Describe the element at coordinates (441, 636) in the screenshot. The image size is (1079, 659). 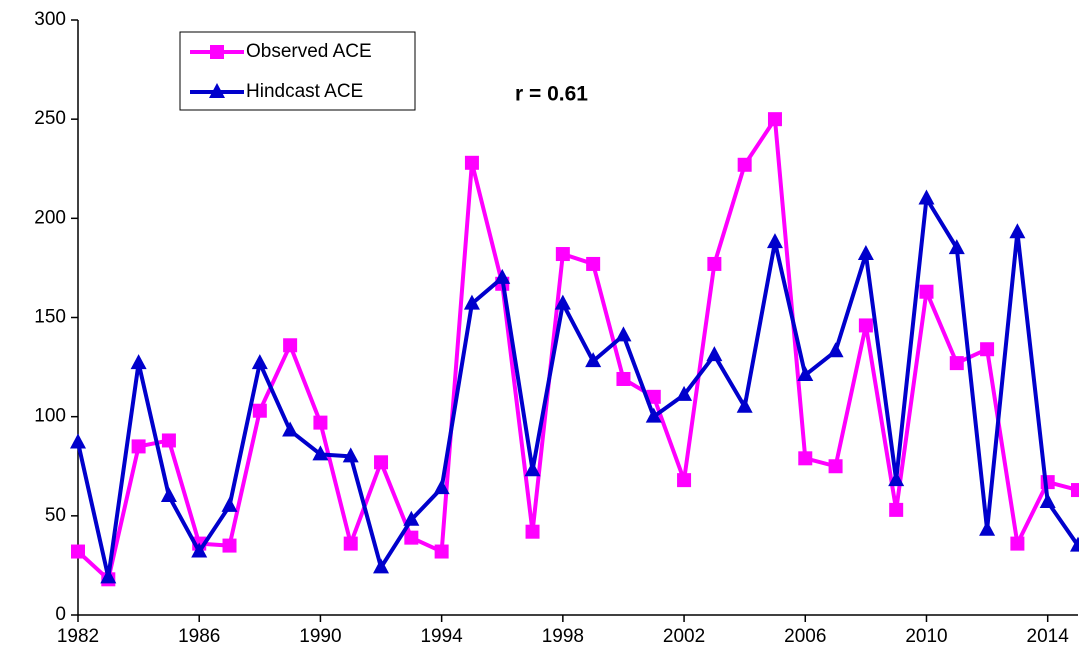
I see `x-tick-label: 1994` at that location.